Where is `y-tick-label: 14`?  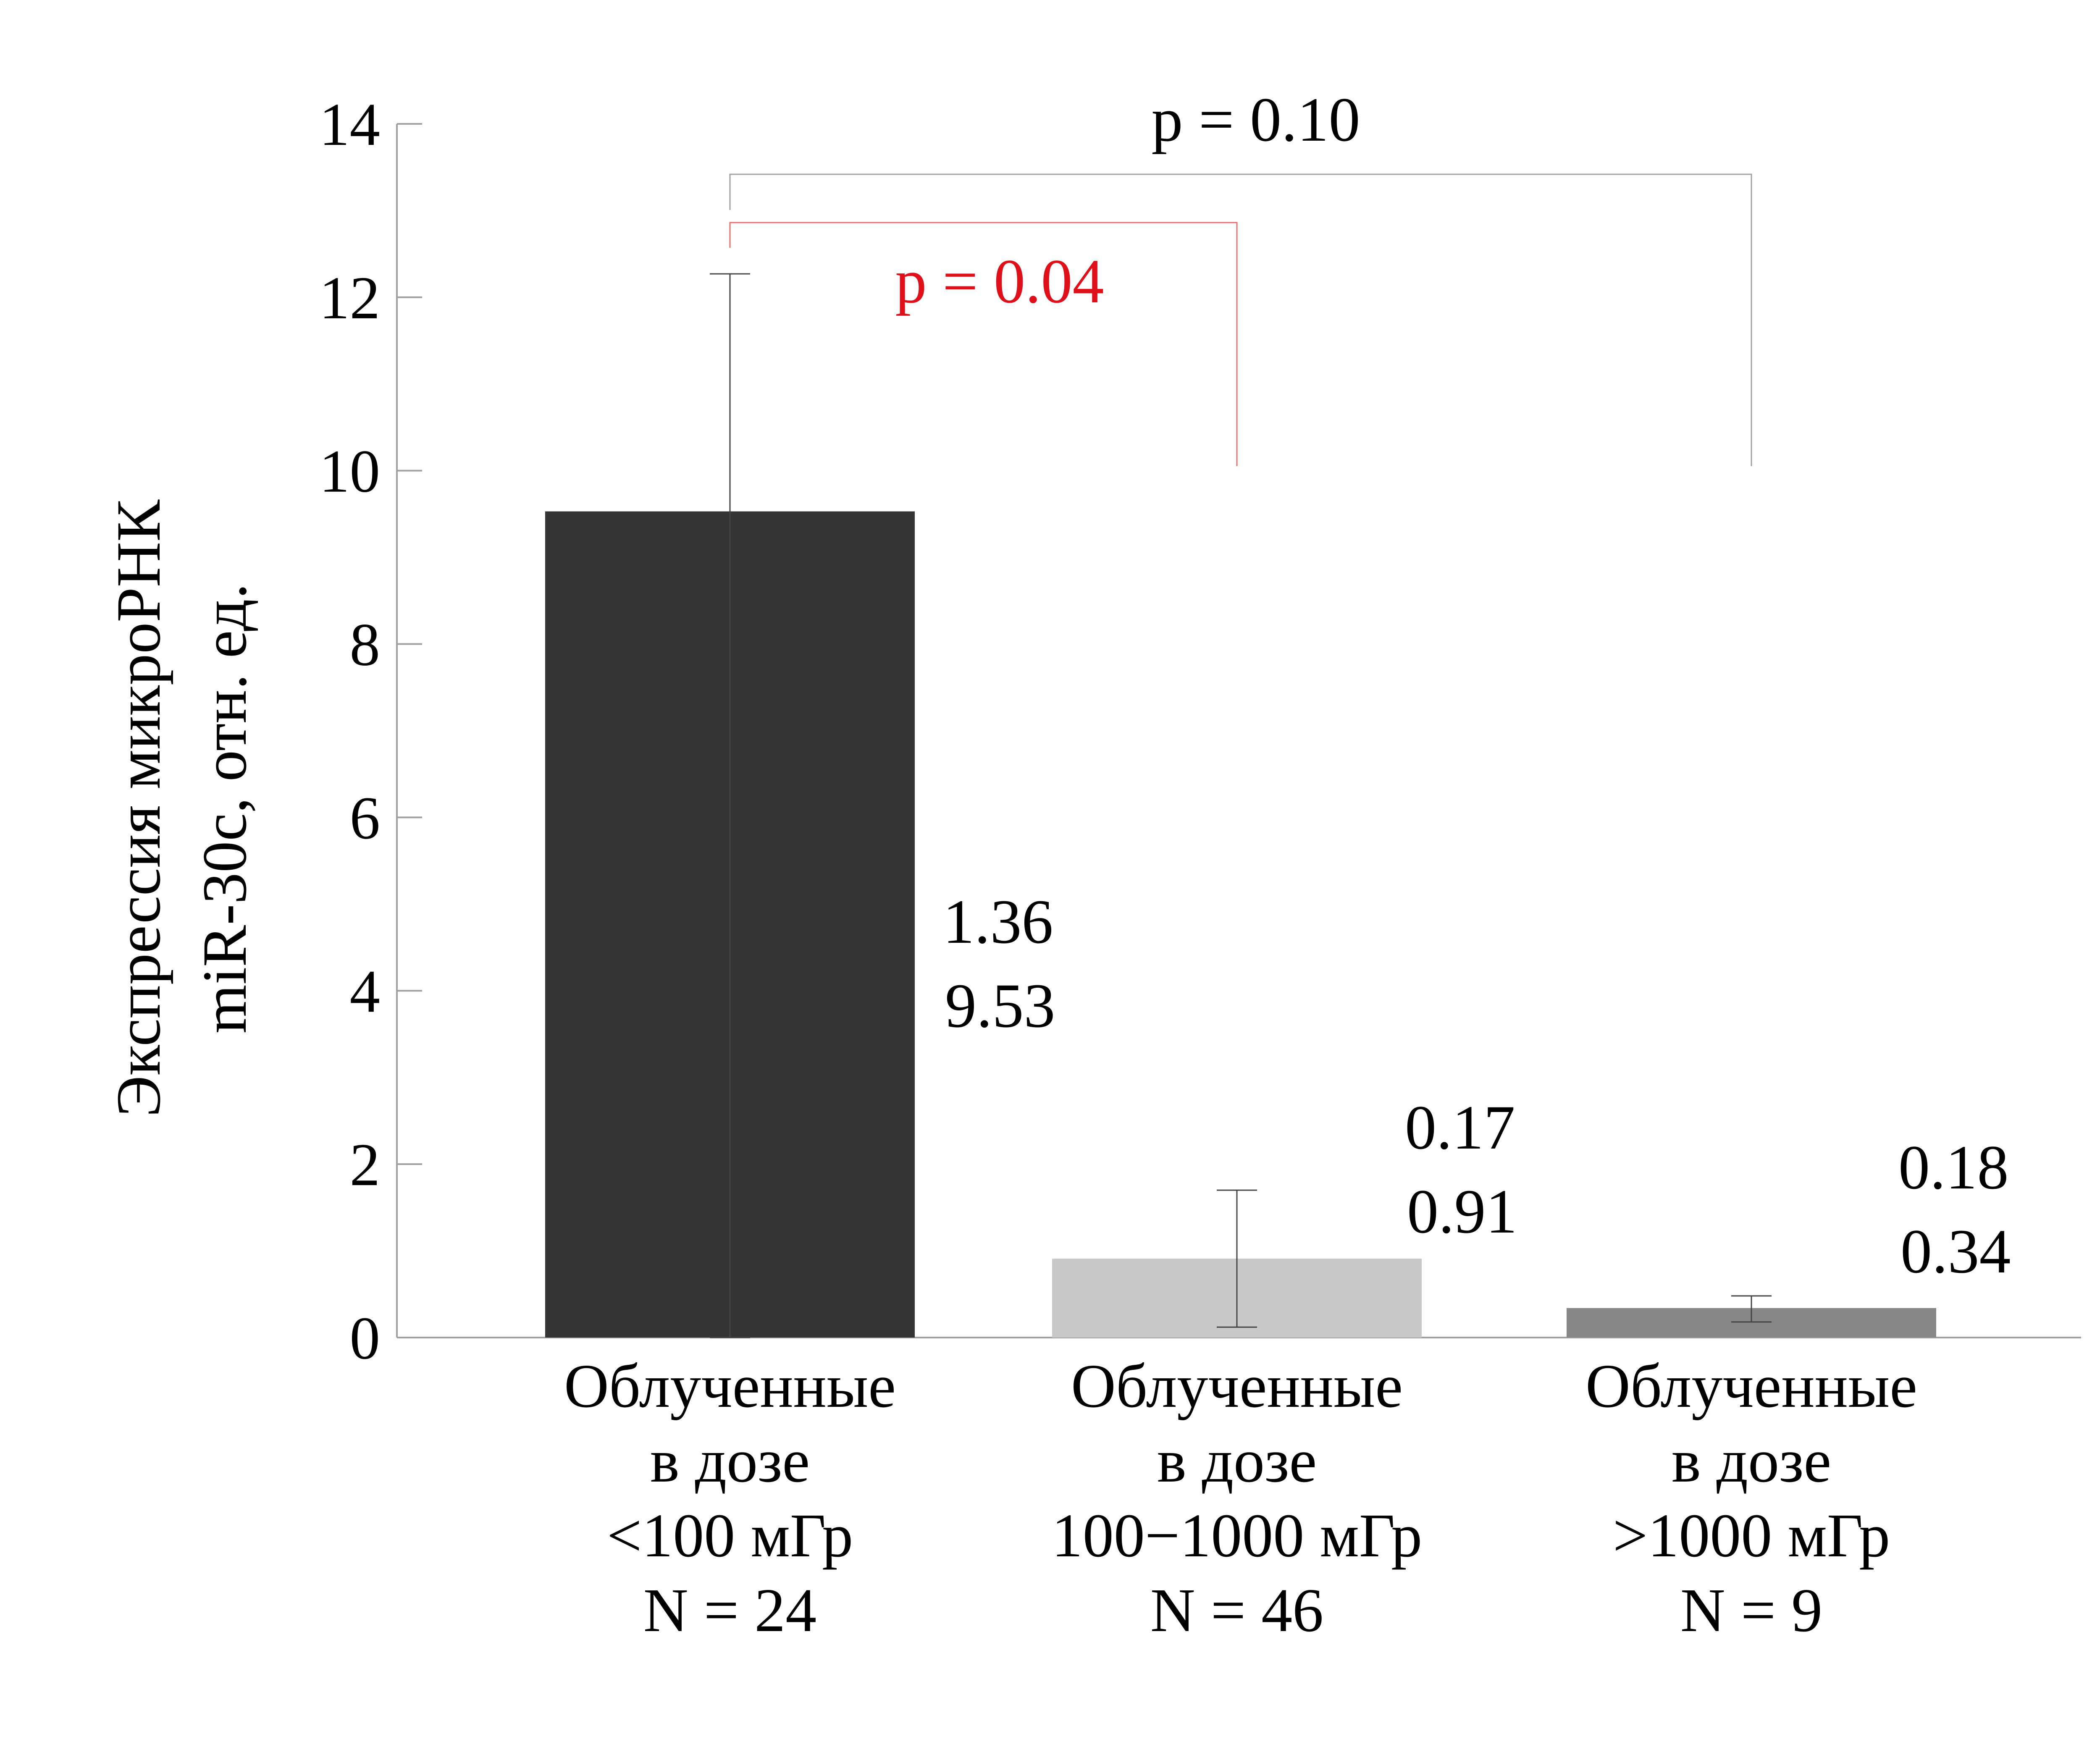
y-tick-label: 14 is located at coordinates (349, 124).